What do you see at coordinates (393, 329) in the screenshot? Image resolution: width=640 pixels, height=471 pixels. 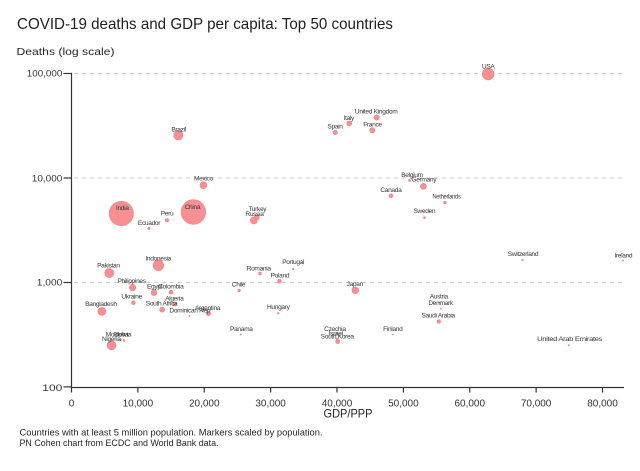 I see `svg-text: Finland` at bounding box center [393, 329].